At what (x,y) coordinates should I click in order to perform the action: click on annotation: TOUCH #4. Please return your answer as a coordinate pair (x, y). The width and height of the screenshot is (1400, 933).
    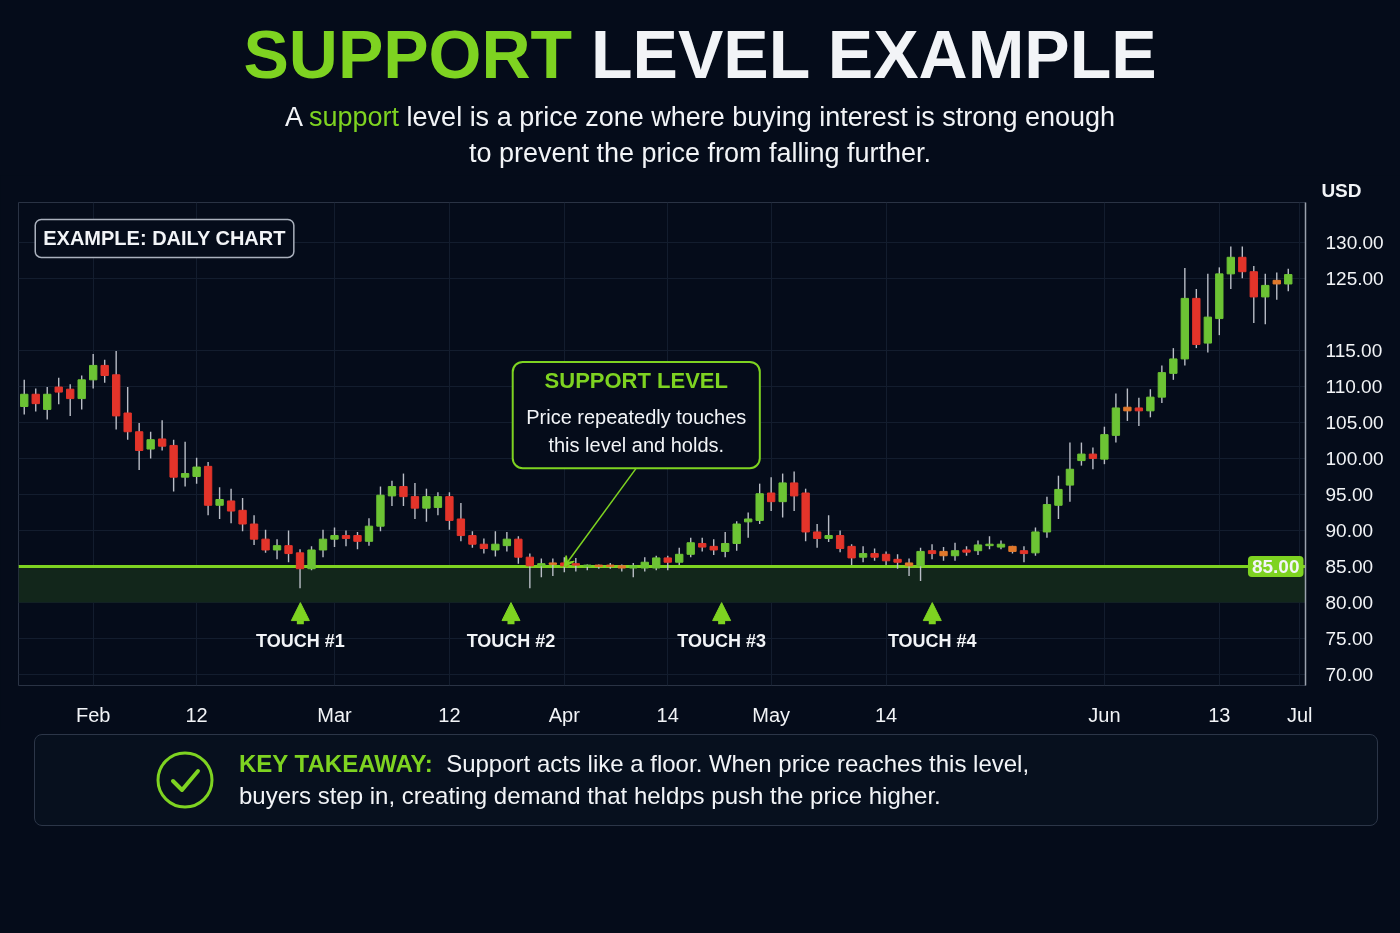
    Looking at the image, I should click on (932, 640).